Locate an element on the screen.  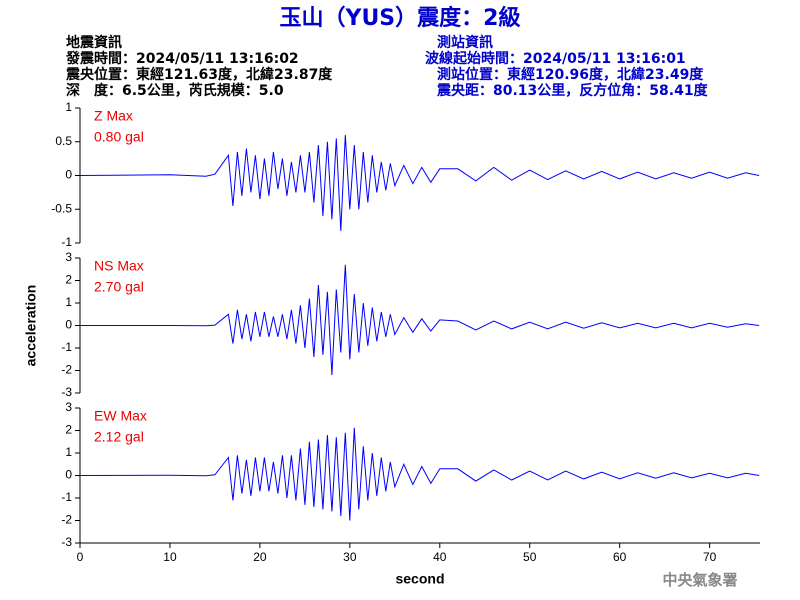
info-line: 地震資訊 is located at coordinates (94, 42).